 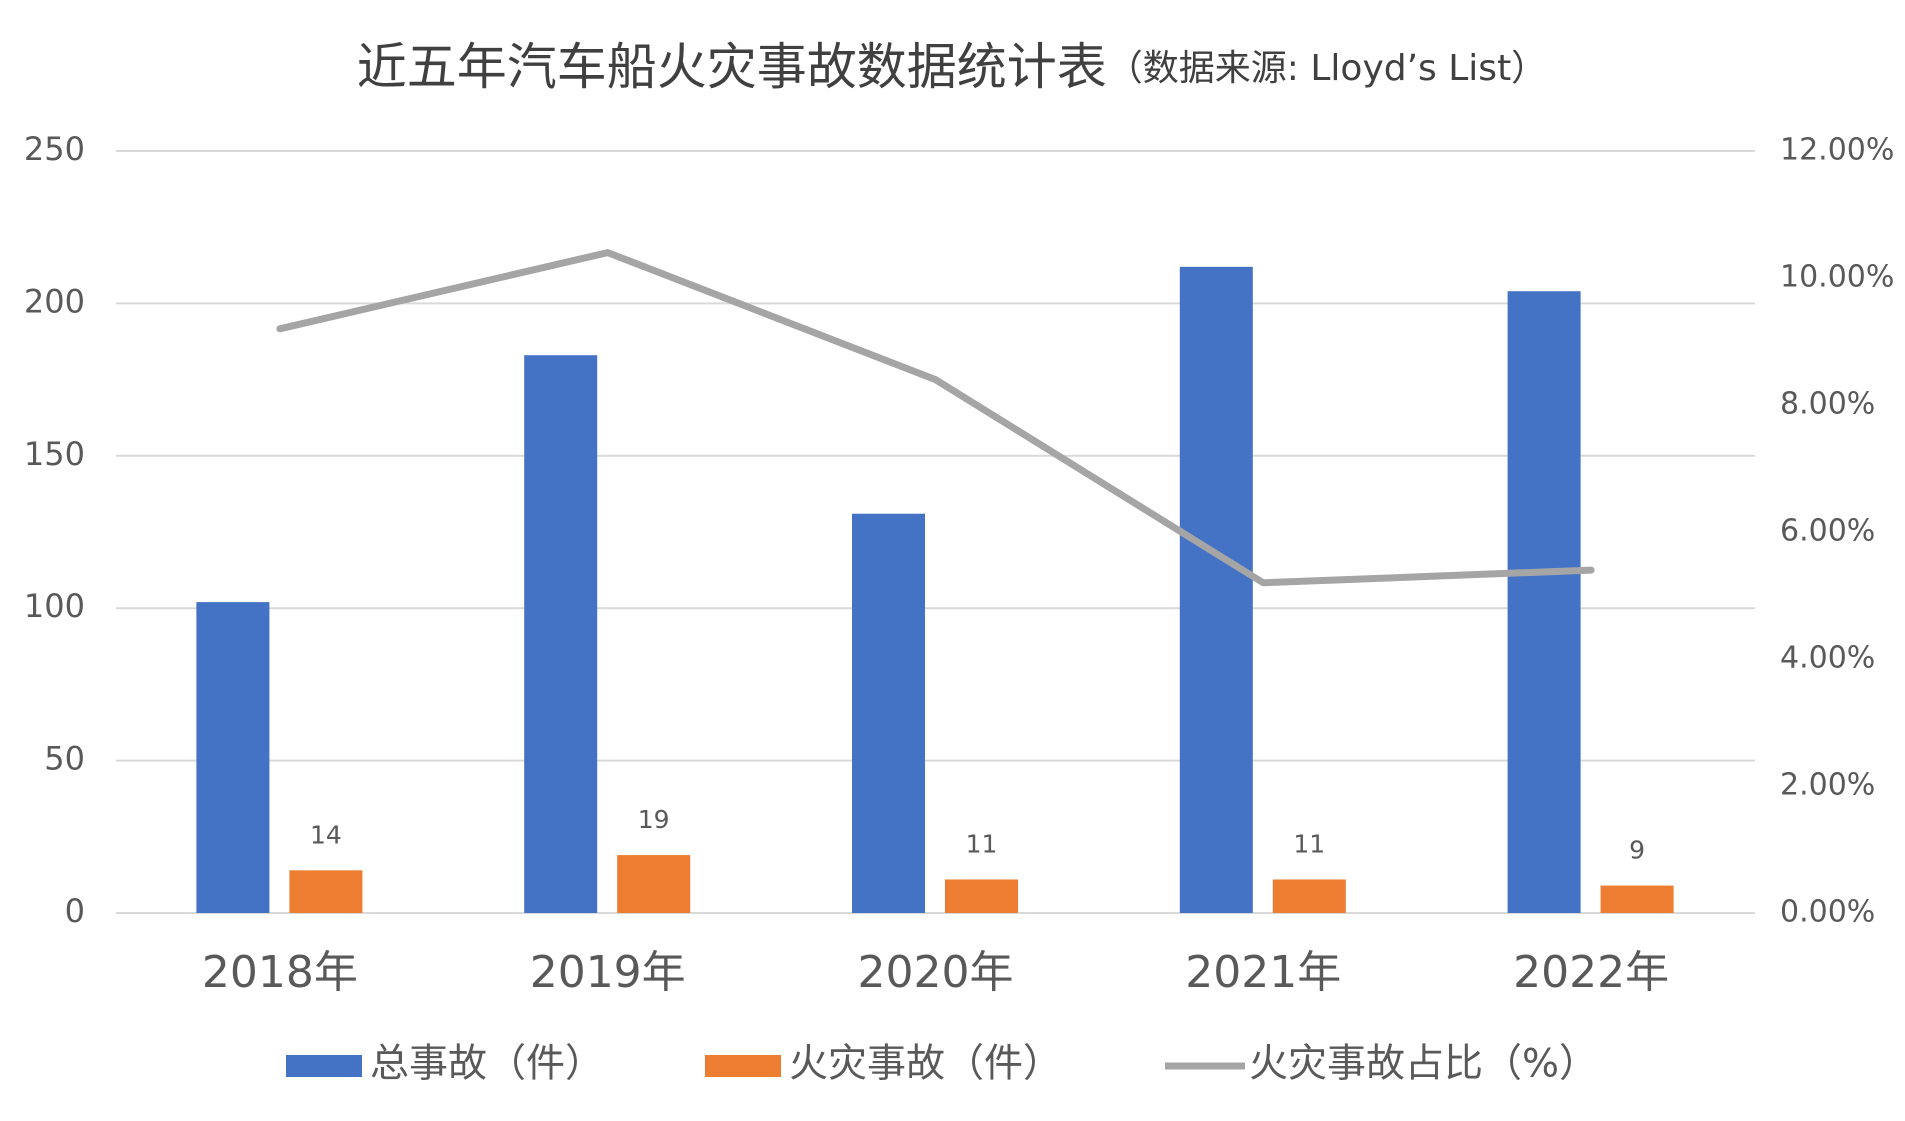 I want to click on x-tick-label: 2020年, so click(x=936, y=972).